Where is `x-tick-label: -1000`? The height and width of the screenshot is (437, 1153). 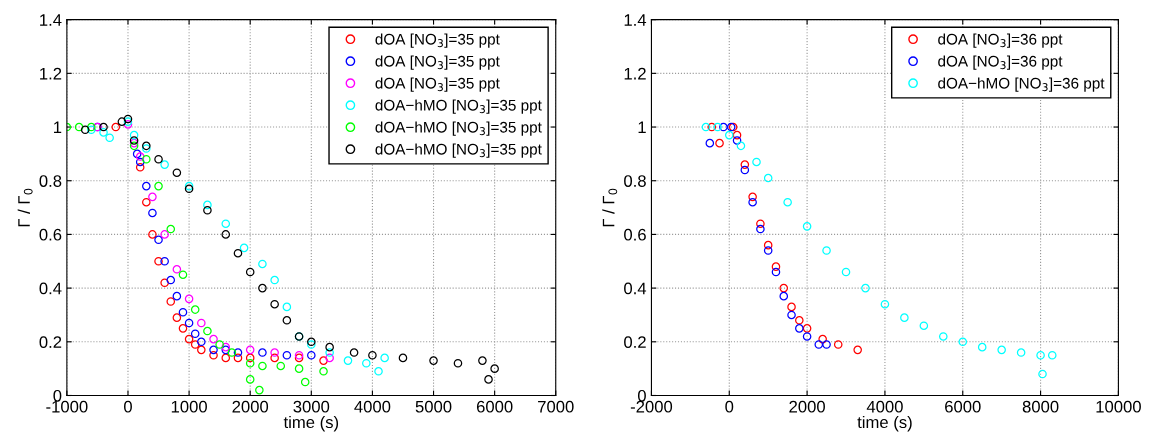 x-tick-label: -1000 is located at coordinates (67, 406).